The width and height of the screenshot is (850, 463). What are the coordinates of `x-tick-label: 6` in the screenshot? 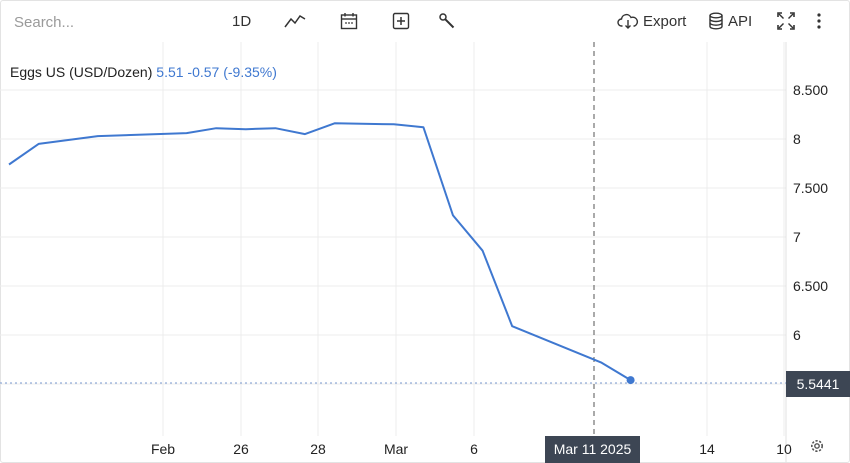 It's located at (474, 449).